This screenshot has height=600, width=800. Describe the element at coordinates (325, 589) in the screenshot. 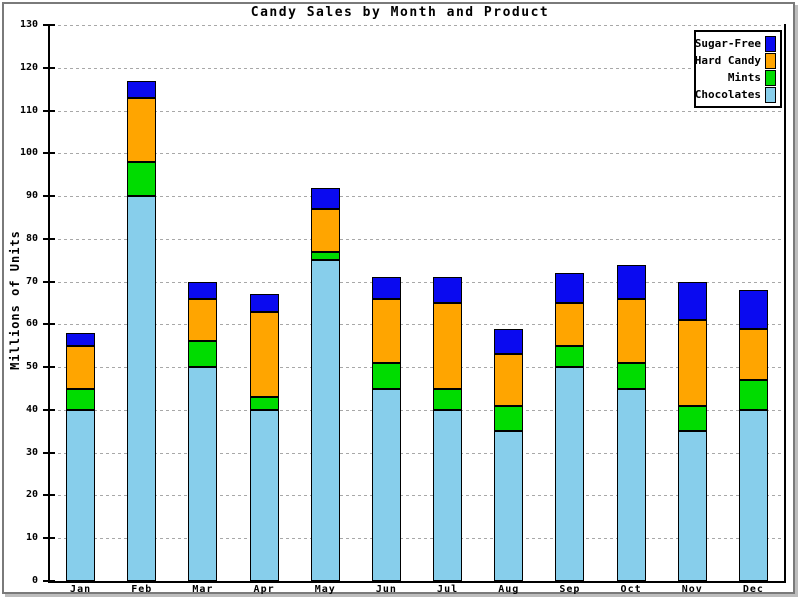

I see `x-tick-label-may: May` at that location.